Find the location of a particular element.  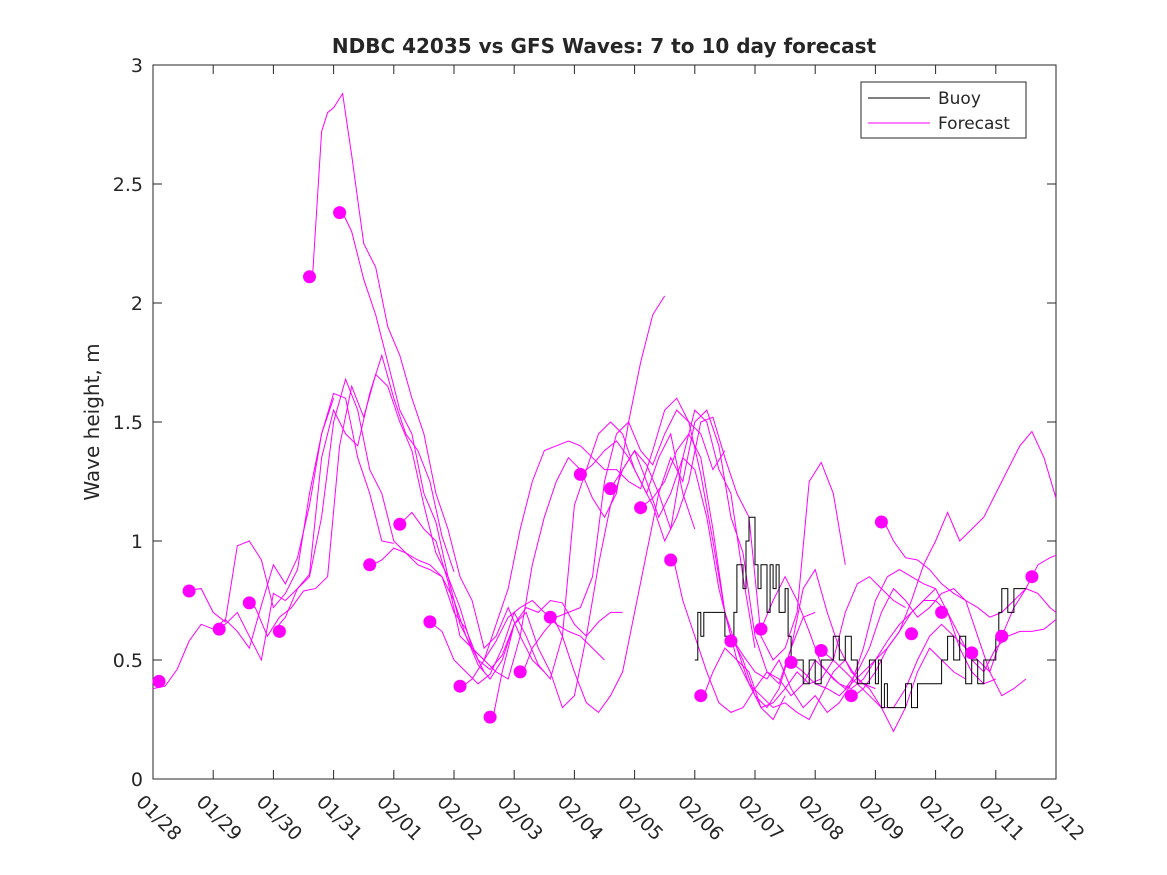

buoy-line is located at coordinates (860, 612).